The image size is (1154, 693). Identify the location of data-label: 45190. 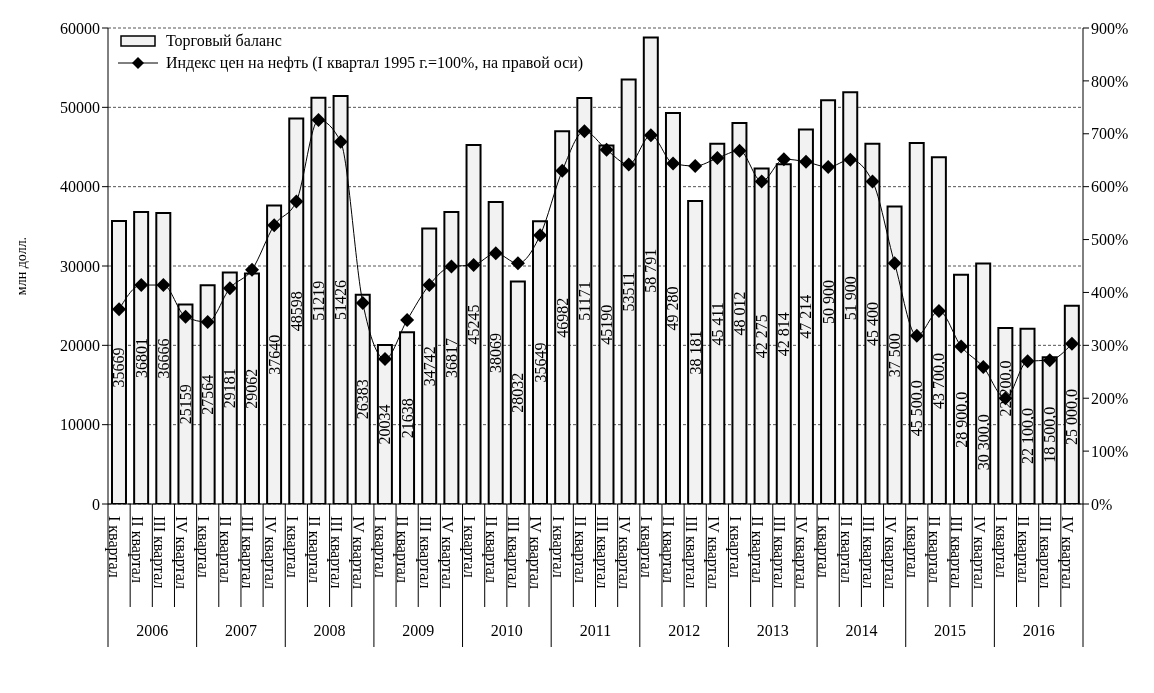
(606, 324).